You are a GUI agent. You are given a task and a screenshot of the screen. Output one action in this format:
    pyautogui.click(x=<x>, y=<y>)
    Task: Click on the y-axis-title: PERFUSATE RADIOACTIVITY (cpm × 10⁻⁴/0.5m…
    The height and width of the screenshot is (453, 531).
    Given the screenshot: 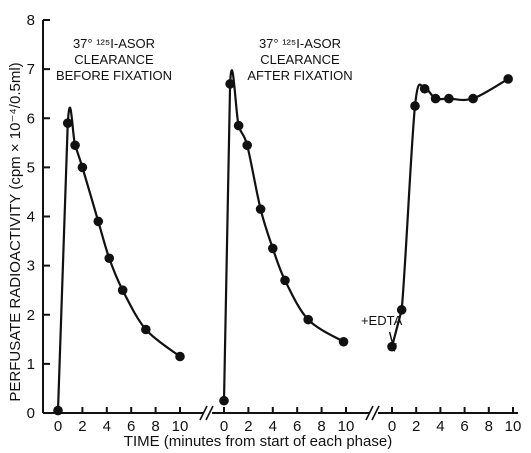 What is the action you would take?
    pyautogui.click(x=15, y=231)
    